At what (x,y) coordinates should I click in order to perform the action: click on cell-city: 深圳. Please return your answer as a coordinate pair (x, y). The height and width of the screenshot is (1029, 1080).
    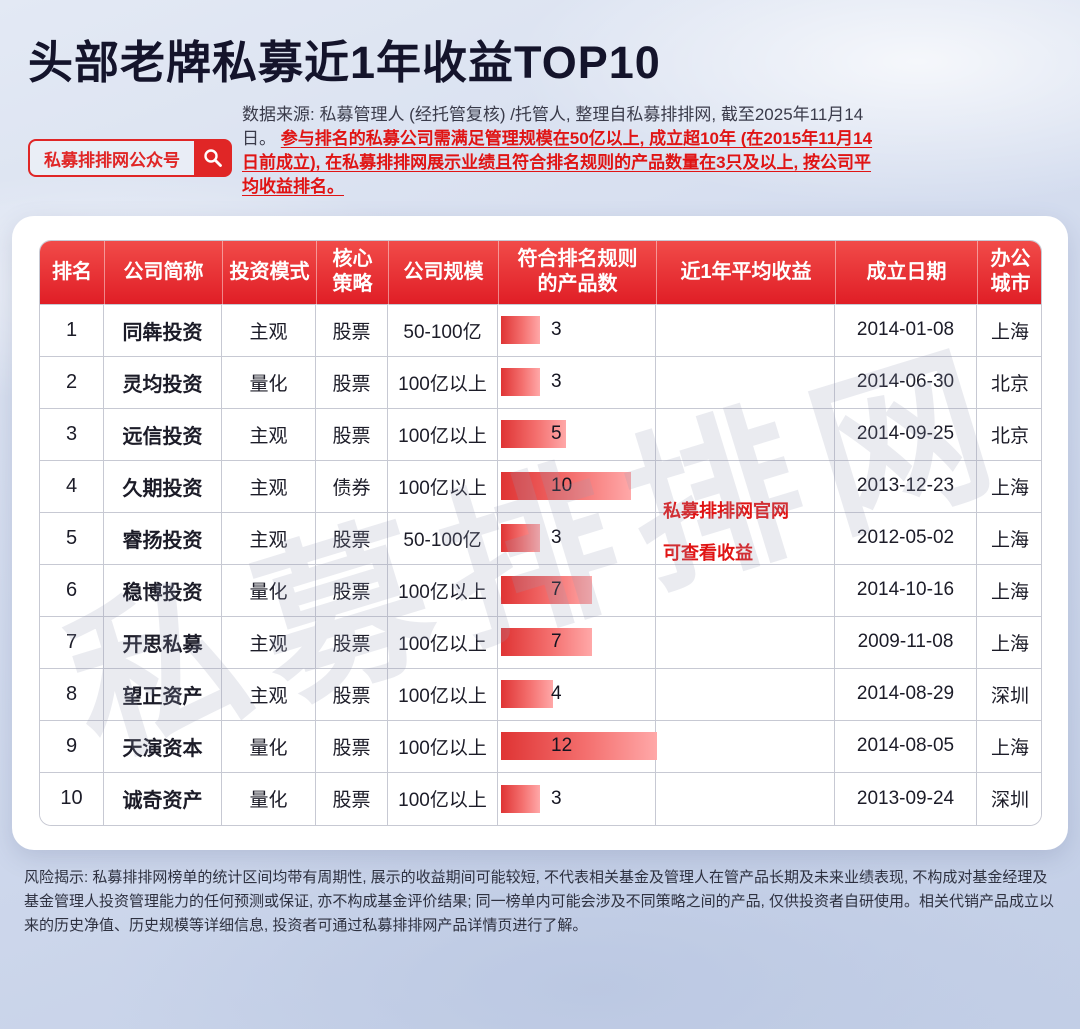
    Looking at the image, I should click on (1009, 694).